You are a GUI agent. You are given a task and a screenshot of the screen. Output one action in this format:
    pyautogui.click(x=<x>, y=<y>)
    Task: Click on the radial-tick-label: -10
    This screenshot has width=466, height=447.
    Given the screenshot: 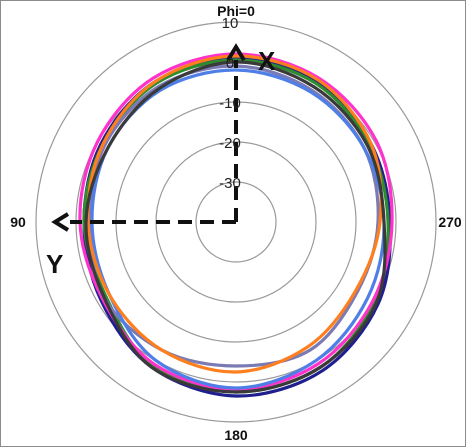 What is the action you would take?
    pyautogui.click(x=230, y=103)
    